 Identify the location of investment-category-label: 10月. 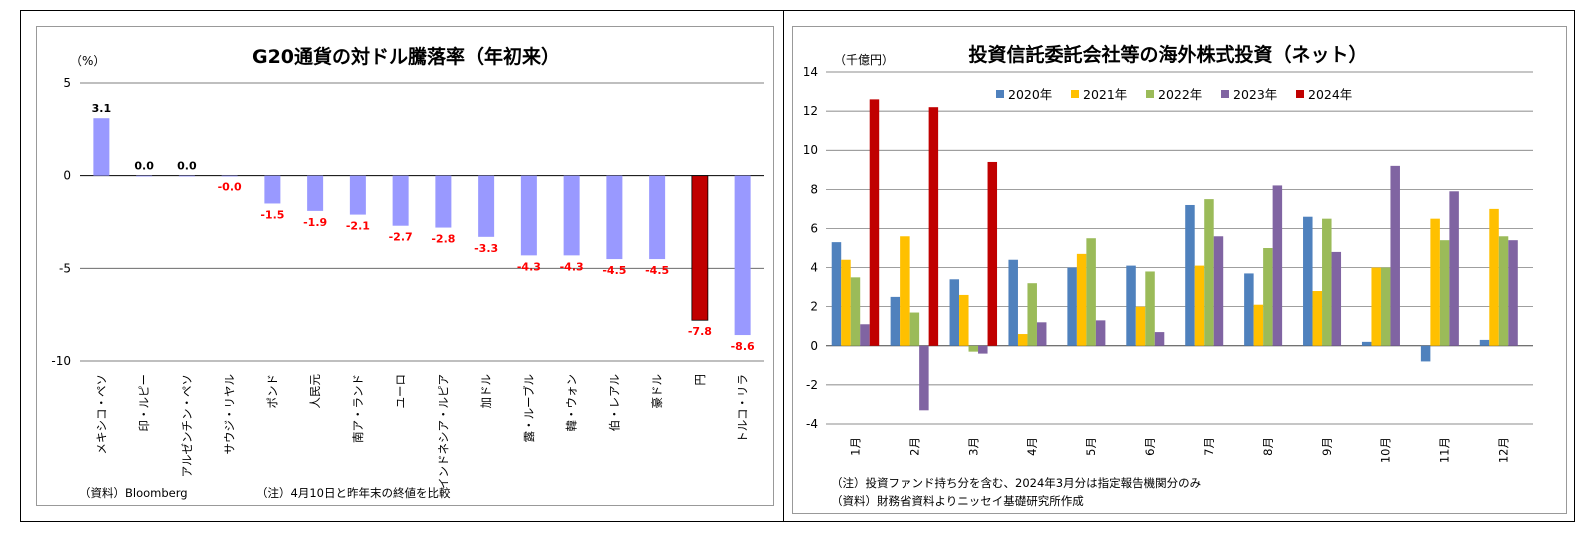
(1386, 450).